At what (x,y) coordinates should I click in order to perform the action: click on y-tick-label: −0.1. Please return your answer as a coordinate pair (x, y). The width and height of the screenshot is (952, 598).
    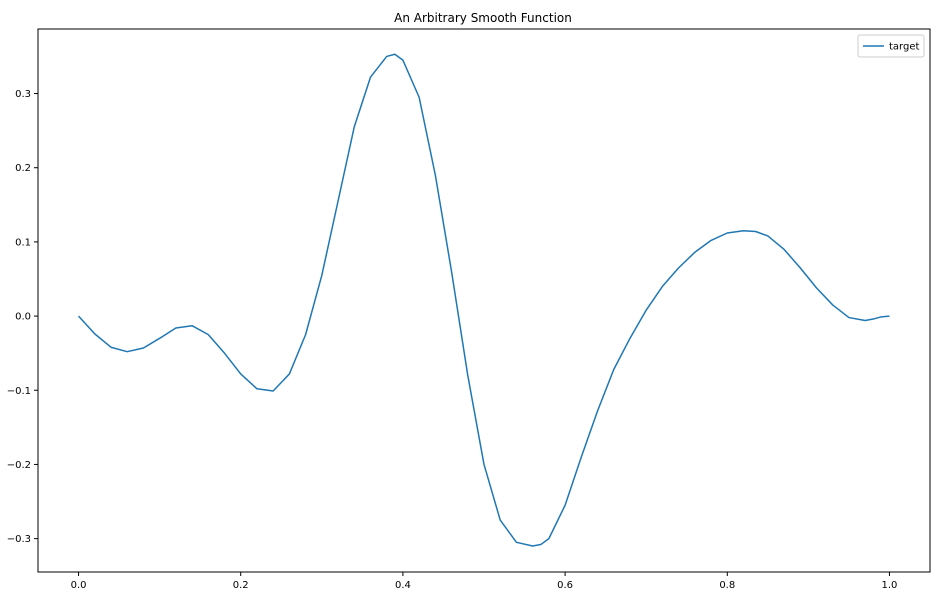
    Looking at the image, I should click on (19, 391).